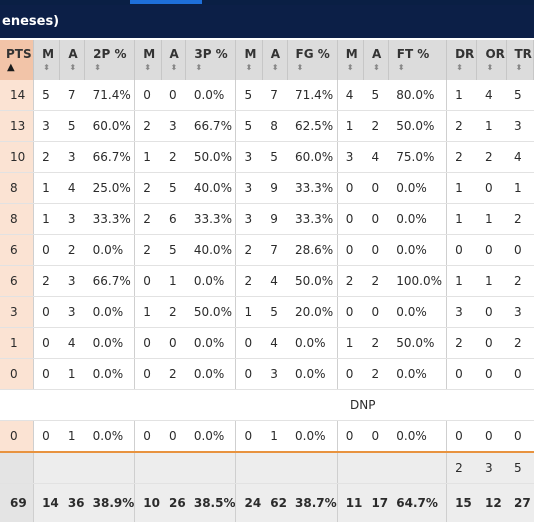 This screenshot has width=534, height=522. What do you see at coordinates (491, 503) in the screenshot?
I see `cell-or: 12` at bounding box center [491, 503].